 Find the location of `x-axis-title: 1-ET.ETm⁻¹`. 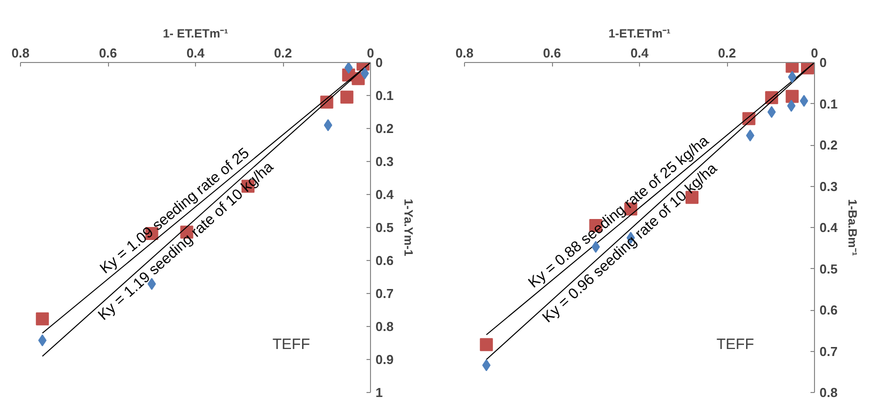

x-axis-title: 1-ET.ETm⁻¹ is located at coordinates (639, 33).